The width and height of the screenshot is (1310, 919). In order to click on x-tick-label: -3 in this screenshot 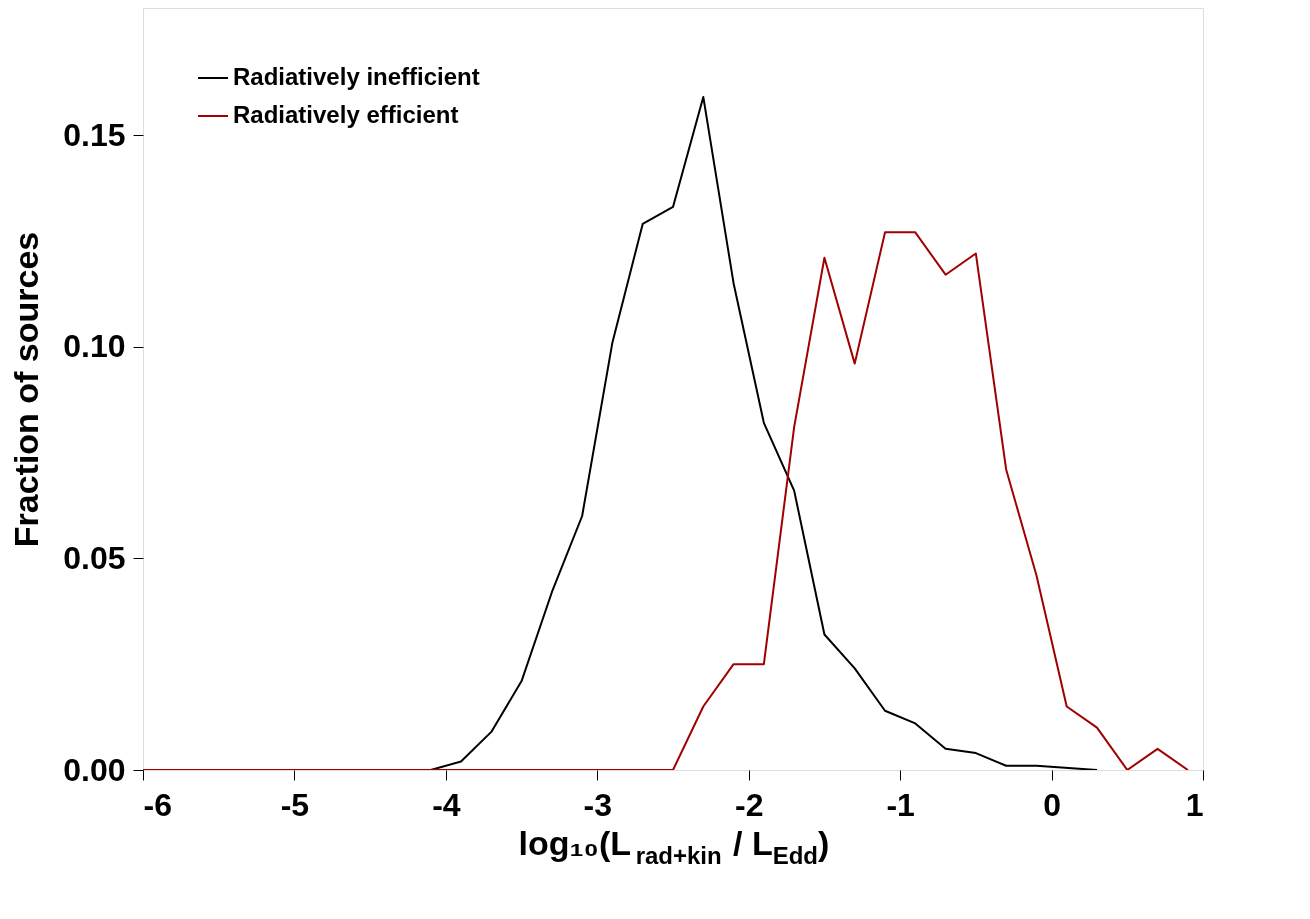, I will do `click(598, 804)`.